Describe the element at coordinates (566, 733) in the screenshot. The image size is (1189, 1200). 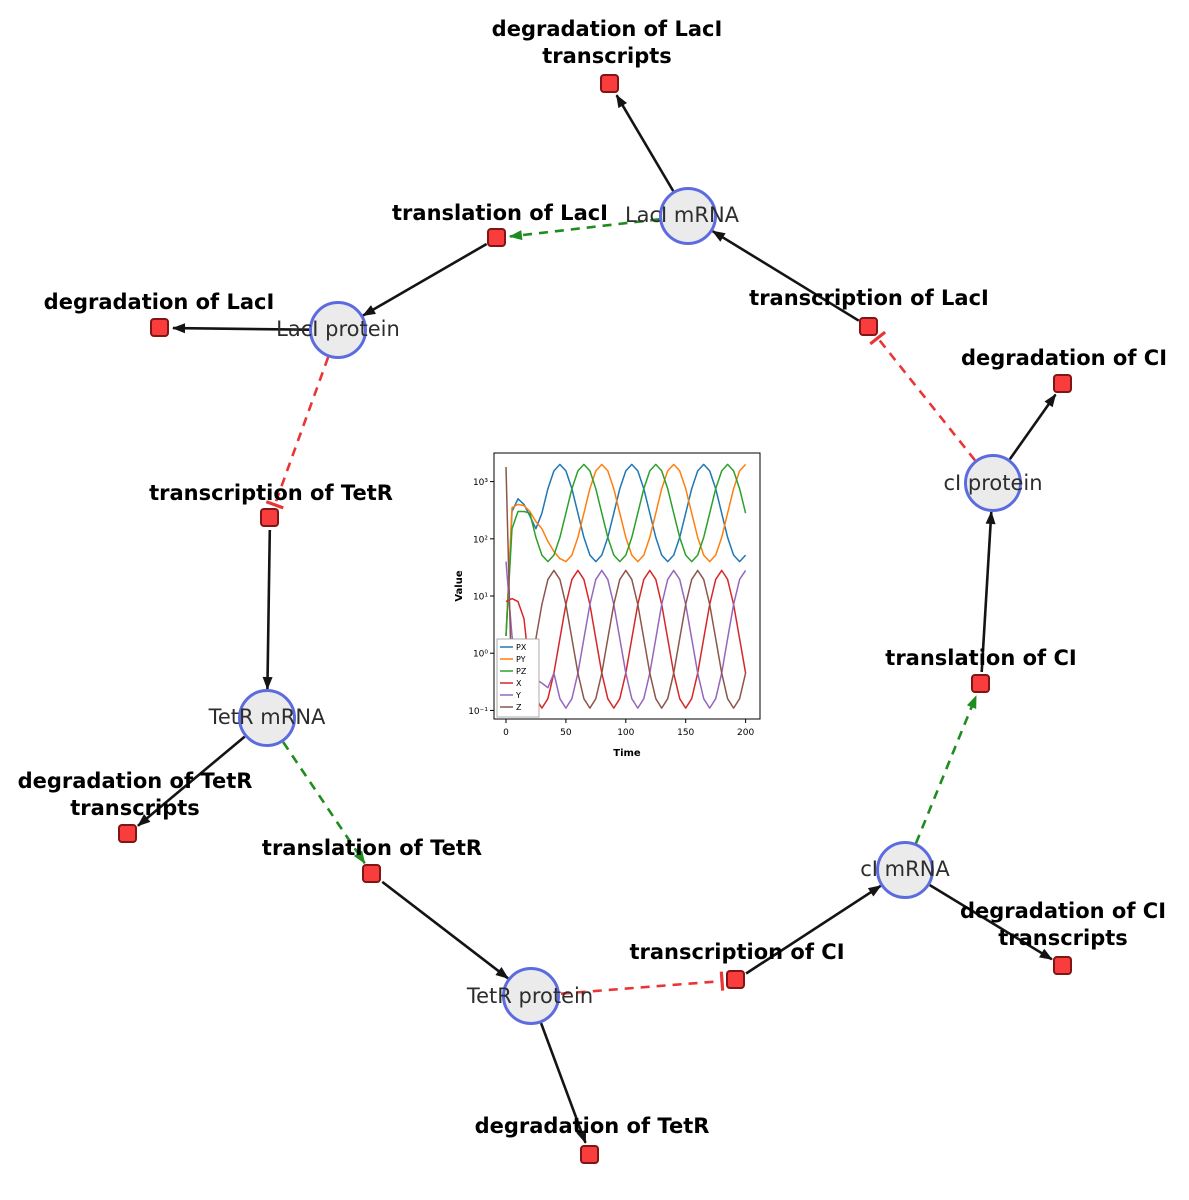
I see `x-tick-label: 50` at that location.